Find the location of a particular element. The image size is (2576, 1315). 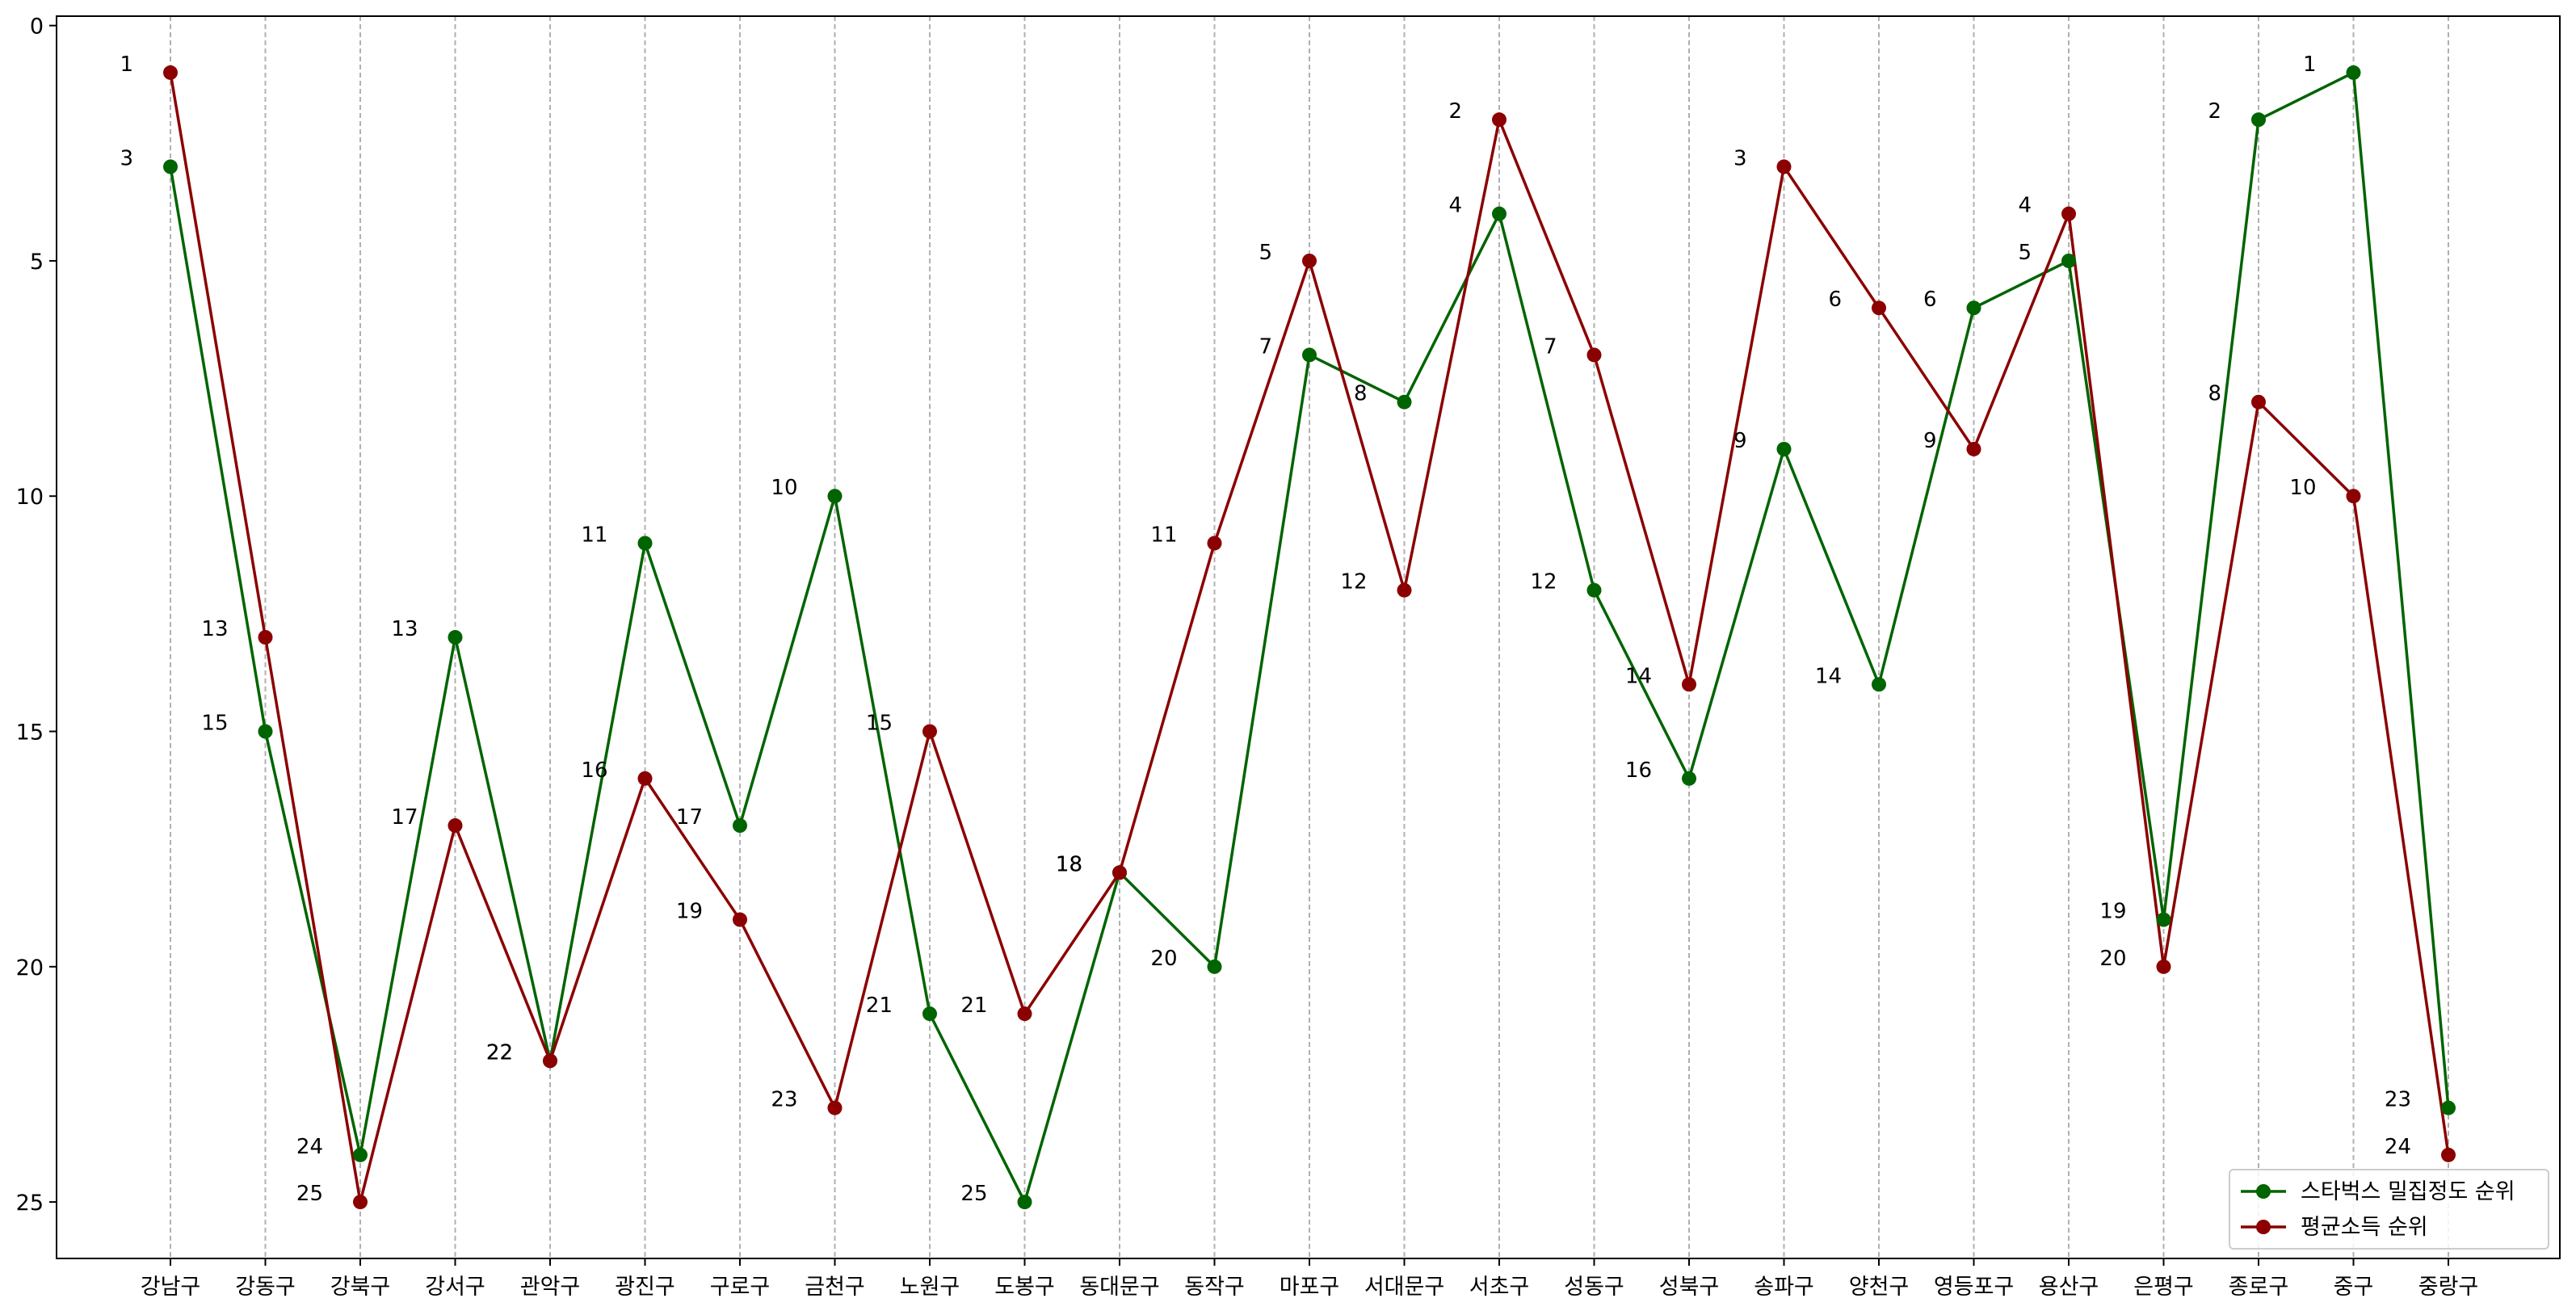

x-tick-label: 동대문구 is located at coordinates (1119, 1287).